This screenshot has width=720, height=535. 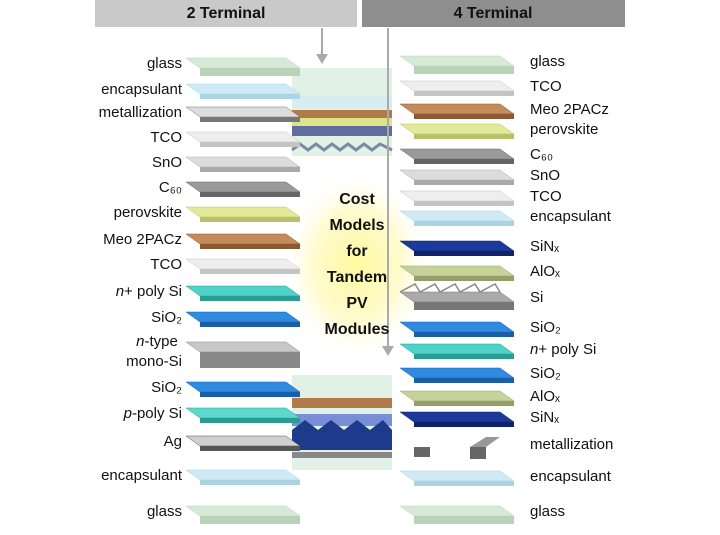 What do you see at coordinates (173, 441) in the screenshot?
I see `layer-label: Ag` at bounding box center [173, 441].